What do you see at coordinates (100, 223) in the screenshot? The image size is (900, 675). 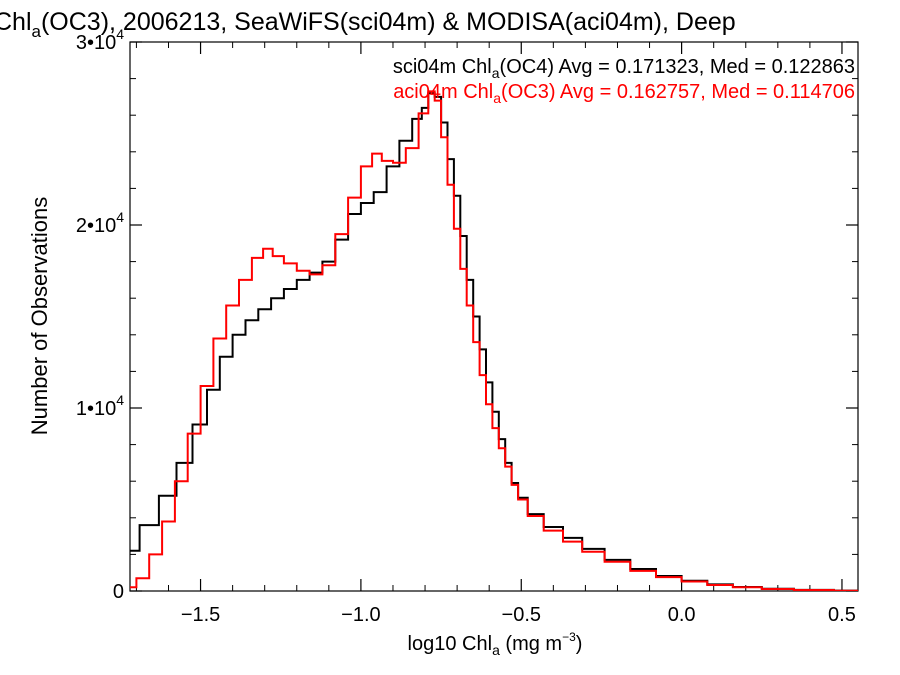 I see `y-tick-label: 2•104` at bounding box center [100, 223].